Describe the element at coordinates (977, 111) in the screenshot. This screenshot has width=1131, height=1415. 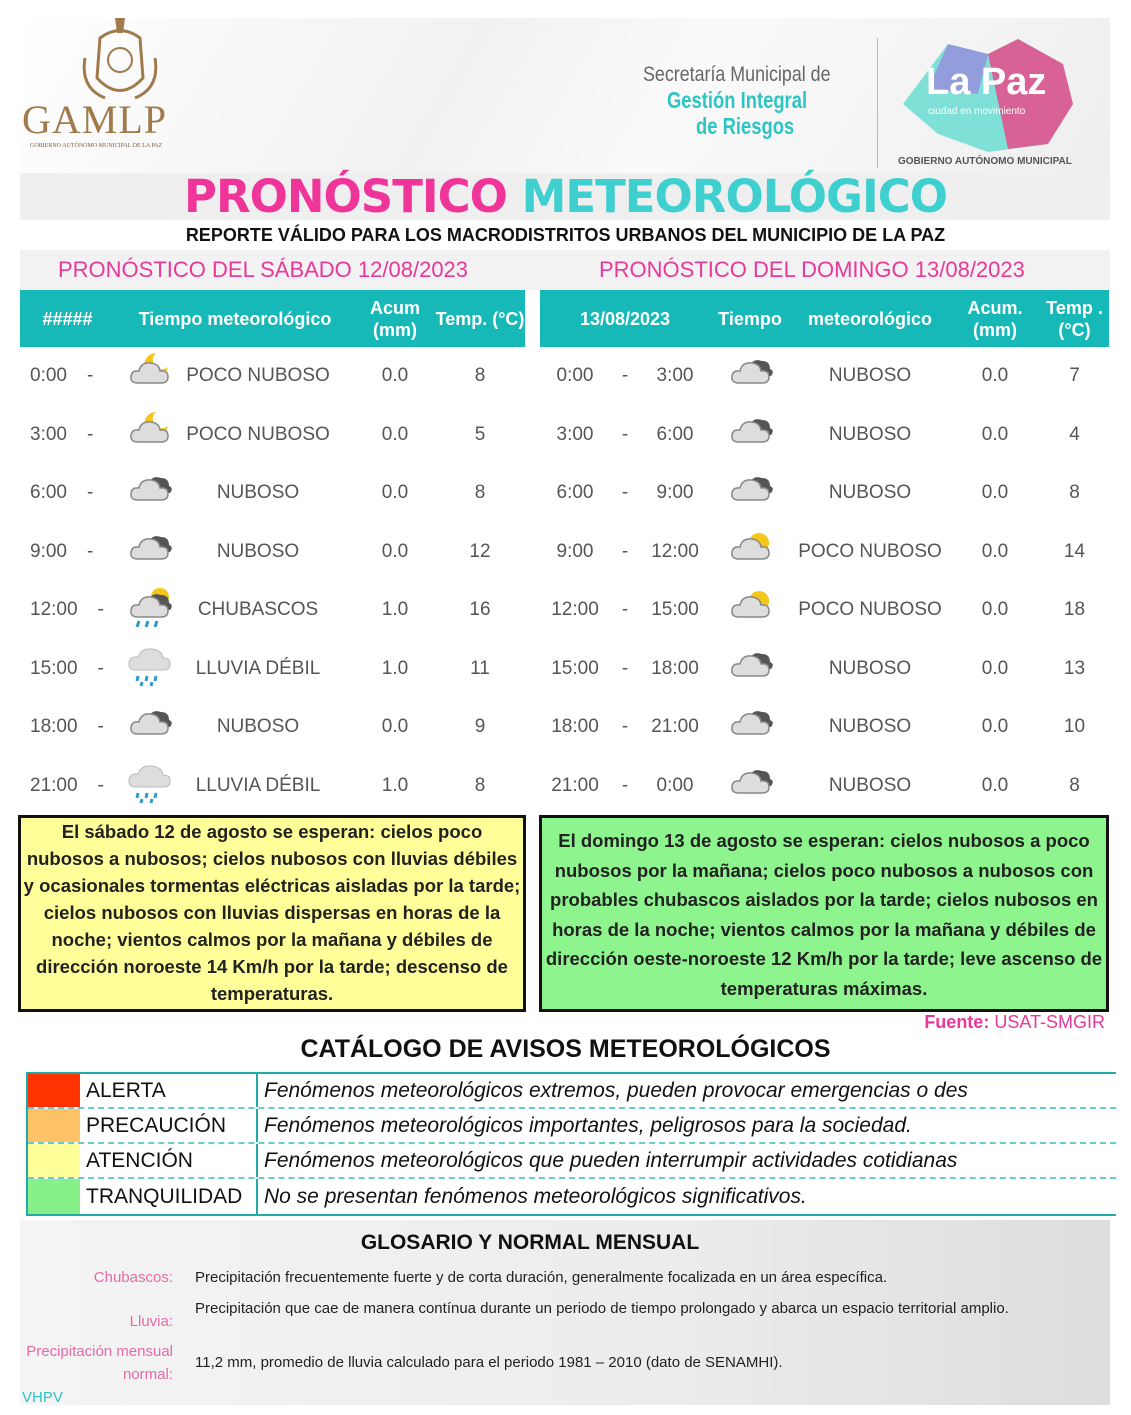
I see `svg-text: ciudad en movimiento` at that location.